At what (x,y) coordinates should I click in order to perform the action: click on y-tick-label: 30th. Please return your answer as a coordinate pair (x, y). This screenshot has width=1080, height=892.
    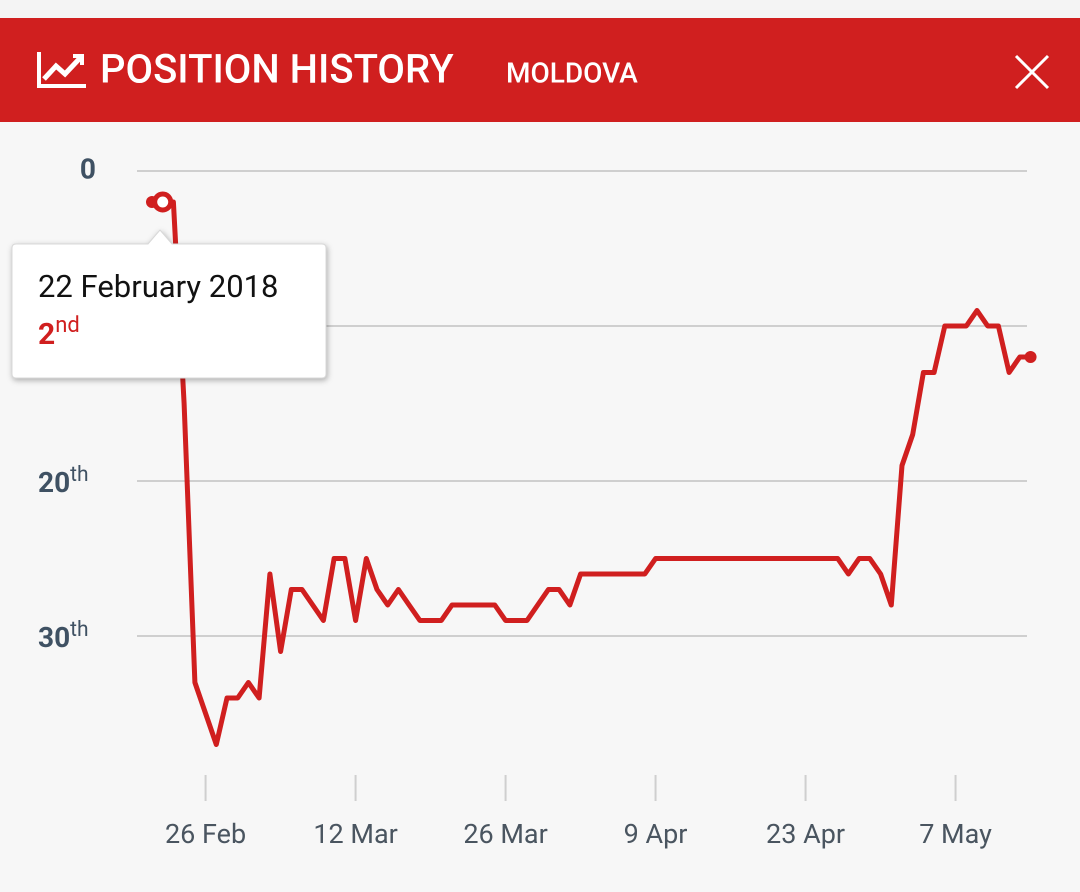
    Looking at the image, I should click on (63, 636).